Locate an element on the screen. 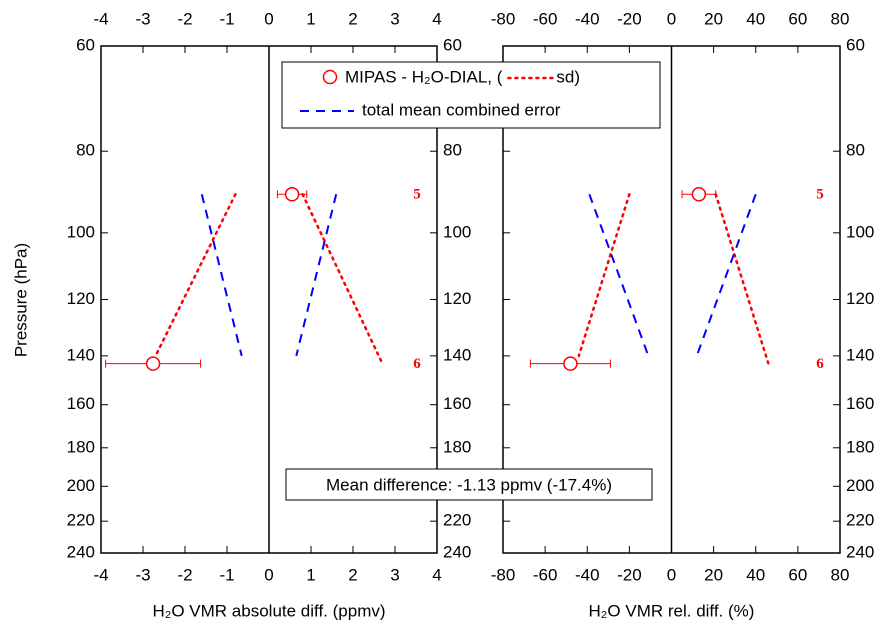 The width and height of the screenshot is (891, 636). x-top-tick-label: -2 is located at coordinates (184, 18).